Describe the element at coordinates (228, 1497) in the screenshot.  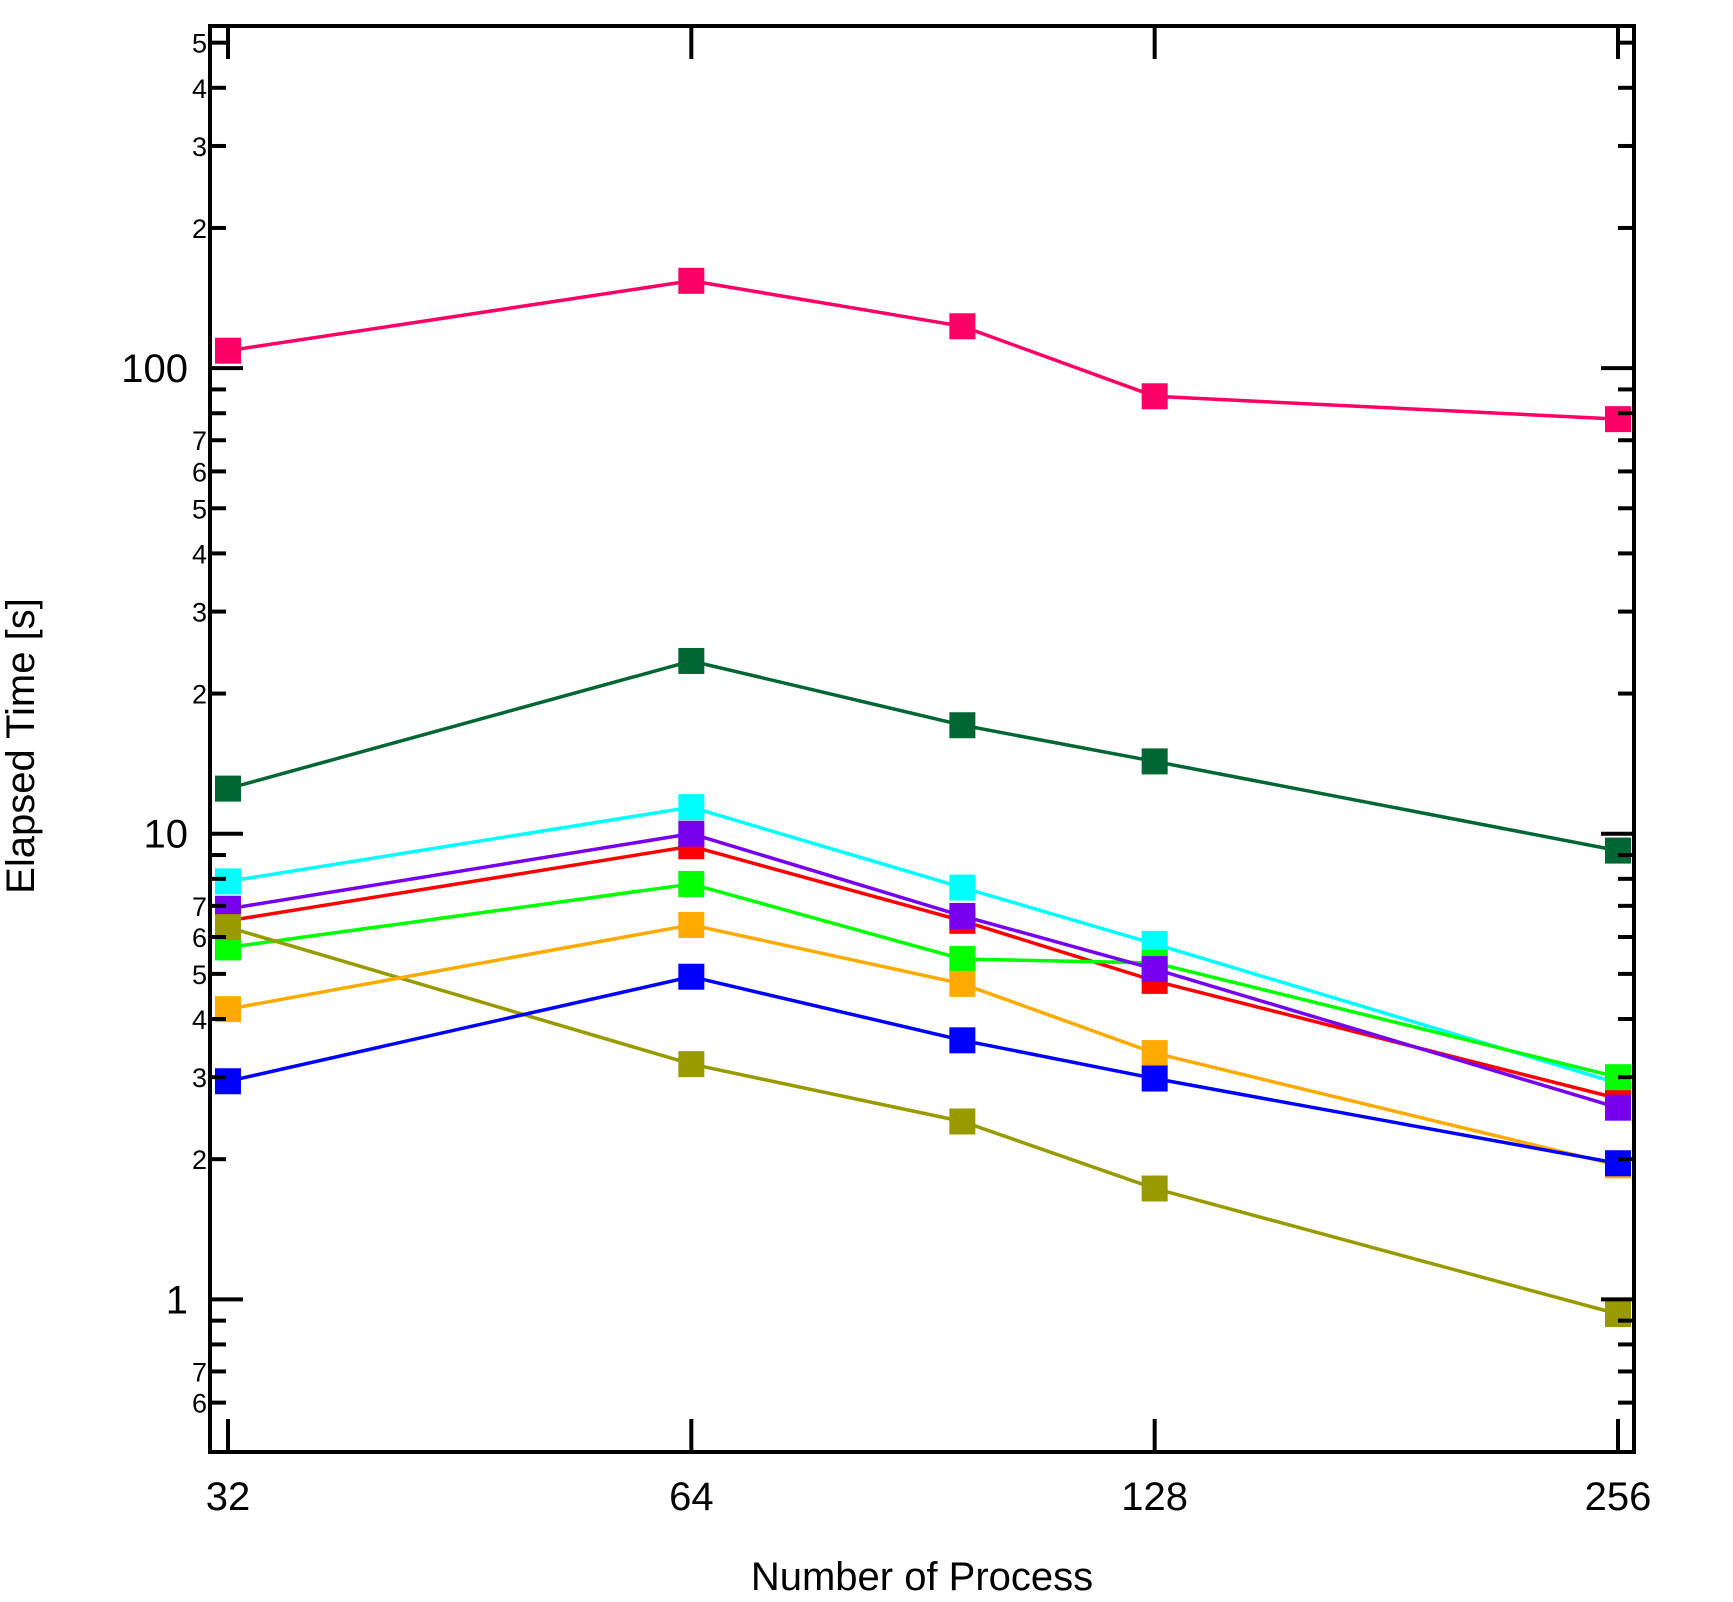
I see `x-tick-label: 32` at that location.